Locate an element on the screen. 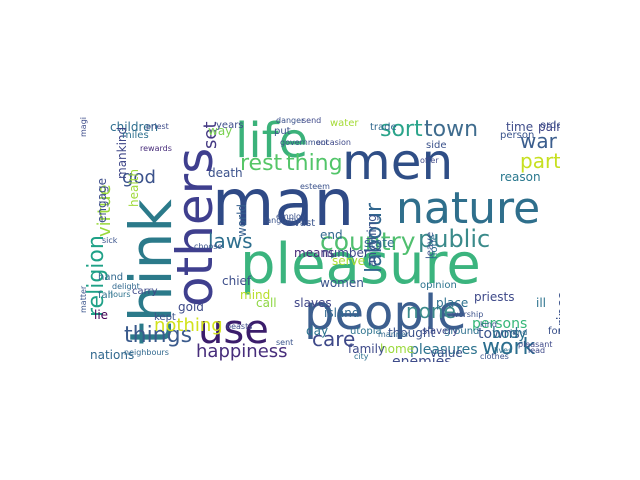 The height and width of the screenshot is (480, 640). word-force: force is located at coordinates (554, 331).